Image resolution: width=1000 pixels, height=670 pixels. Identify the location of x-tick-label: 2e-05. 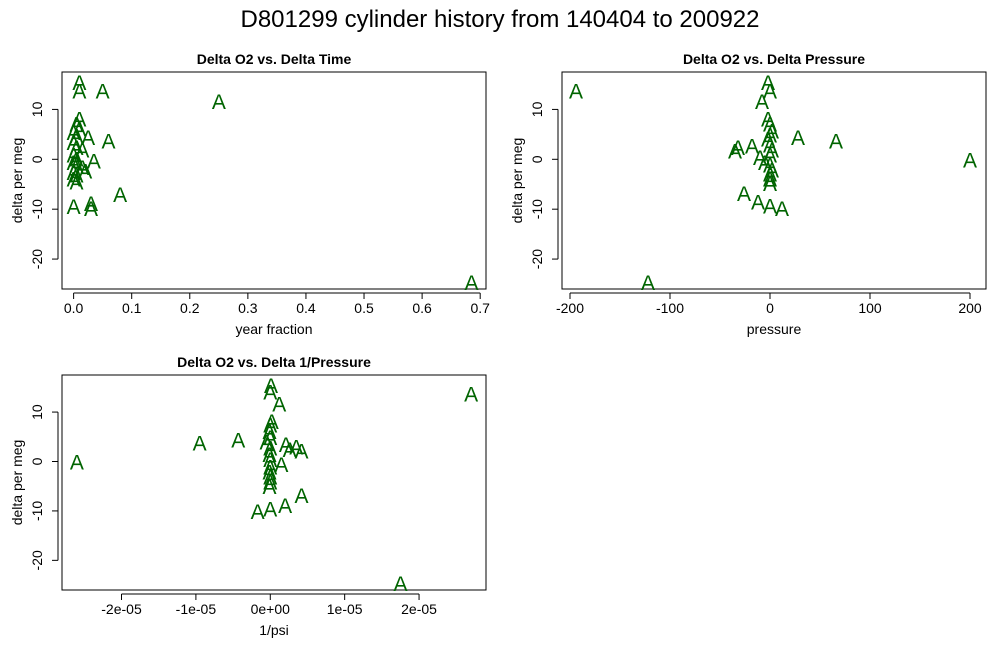
(419, 609).